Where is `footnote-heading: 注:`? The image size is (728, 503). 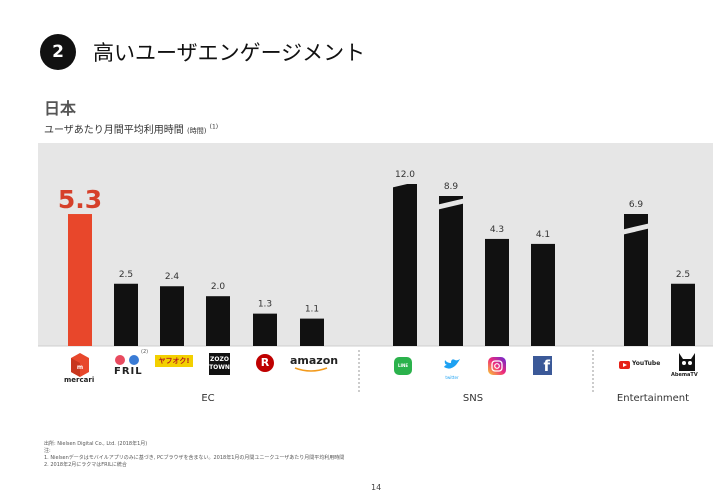 footnote-heading: 注: is located at coordinates (47, 451).